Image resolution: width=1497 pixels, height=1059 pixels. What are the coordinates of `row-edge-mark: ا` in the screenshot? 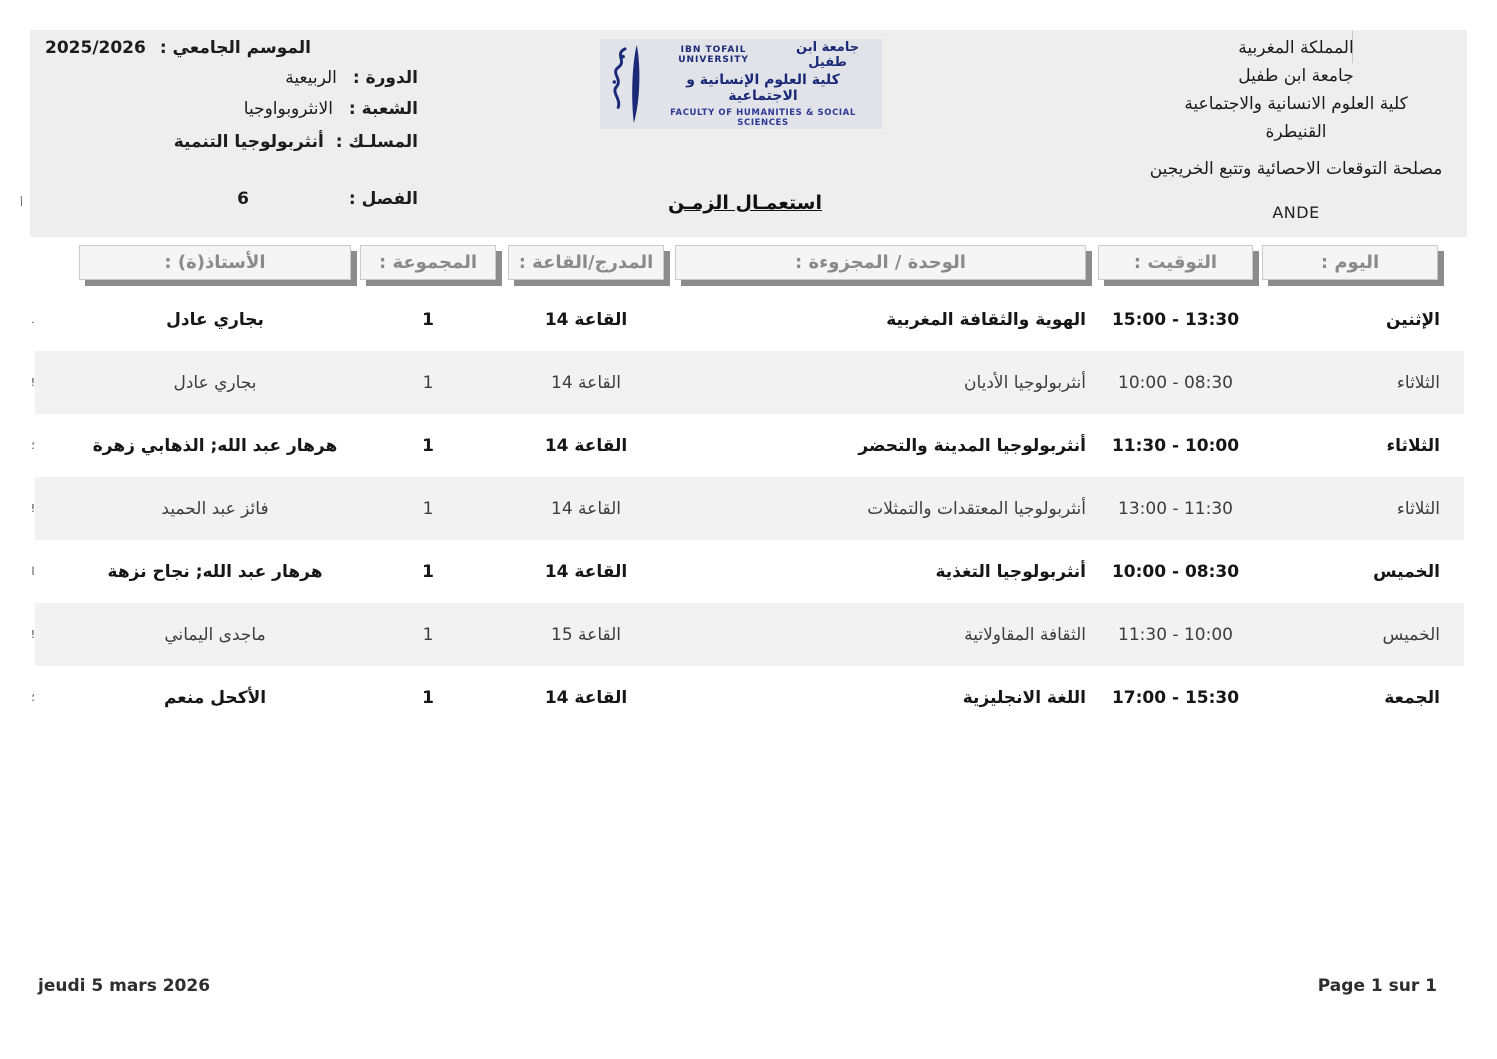 It's located at (33, 571).